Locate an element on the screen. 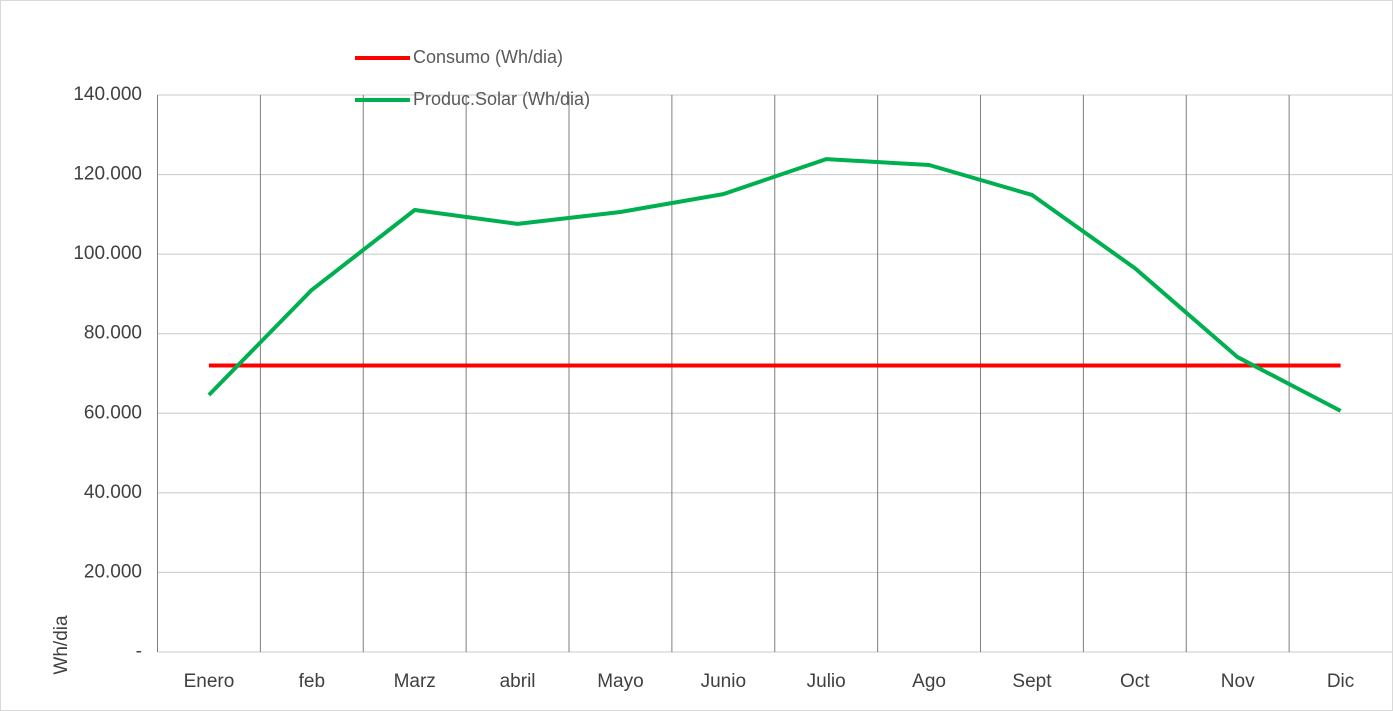 The image size is (1393, 711). x-tick-label: Marz is located at coordinates (415, 681).